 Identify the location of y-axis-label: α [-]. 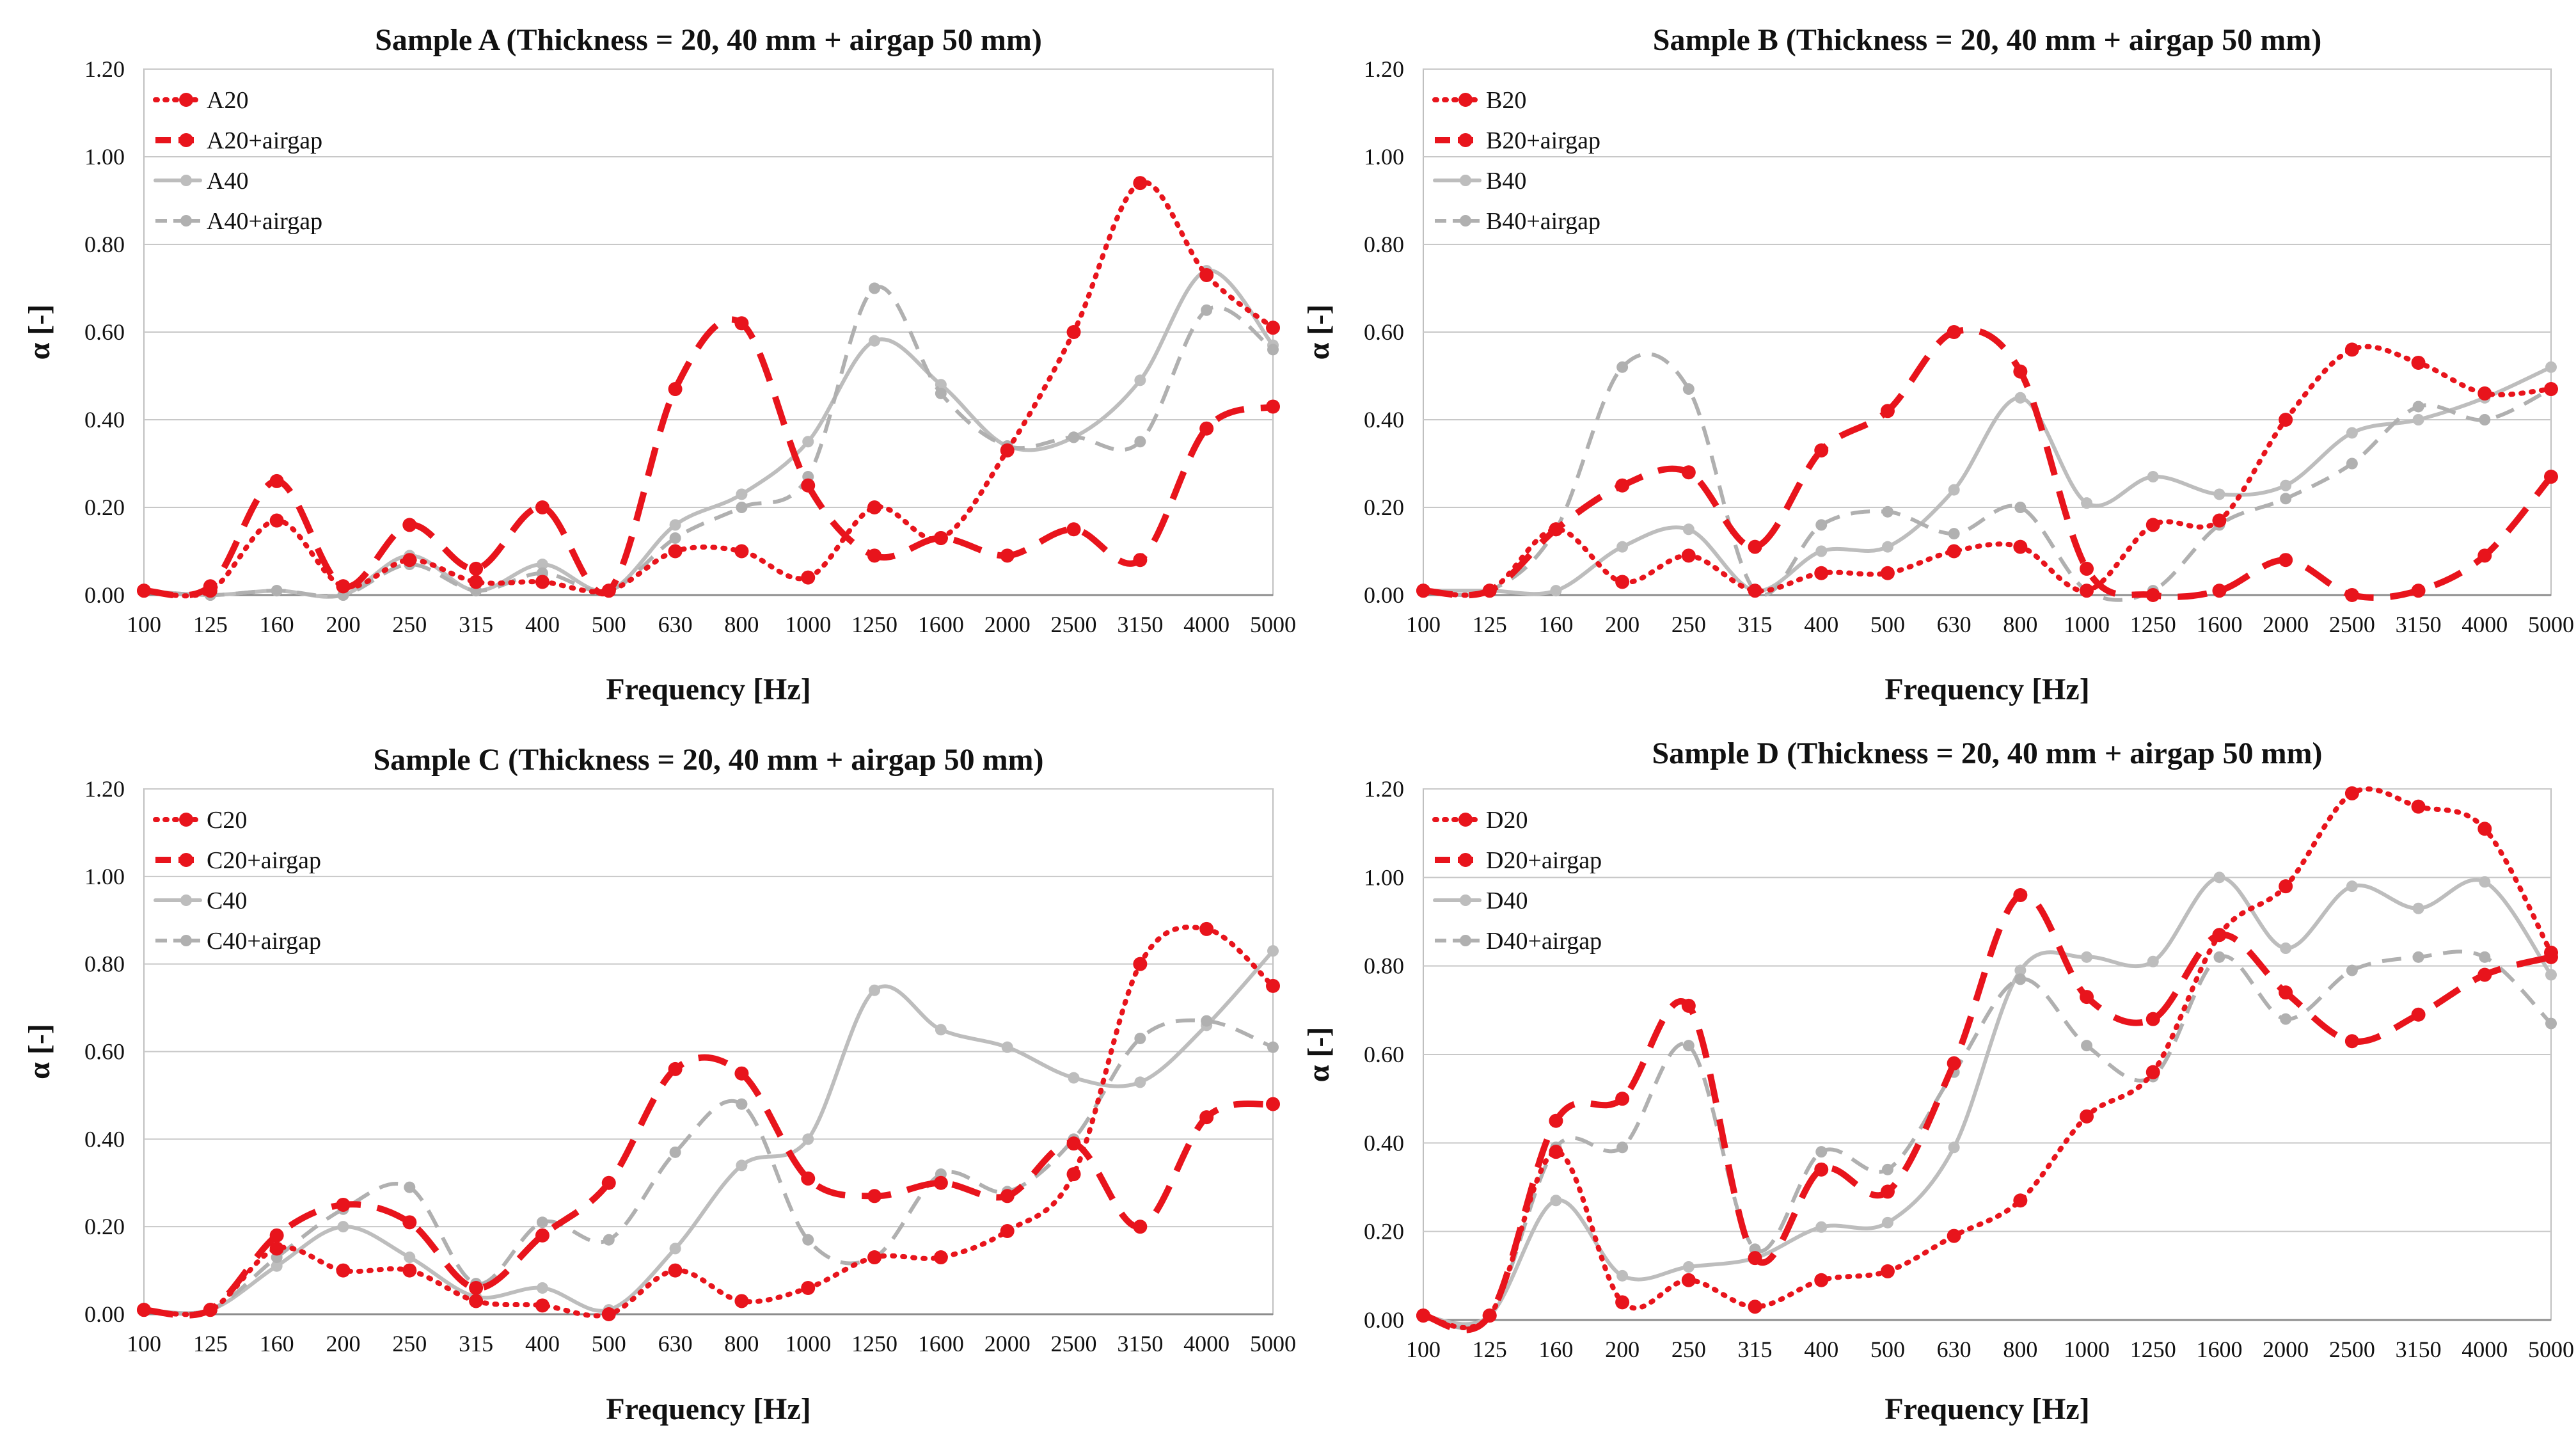
(39, 1051).